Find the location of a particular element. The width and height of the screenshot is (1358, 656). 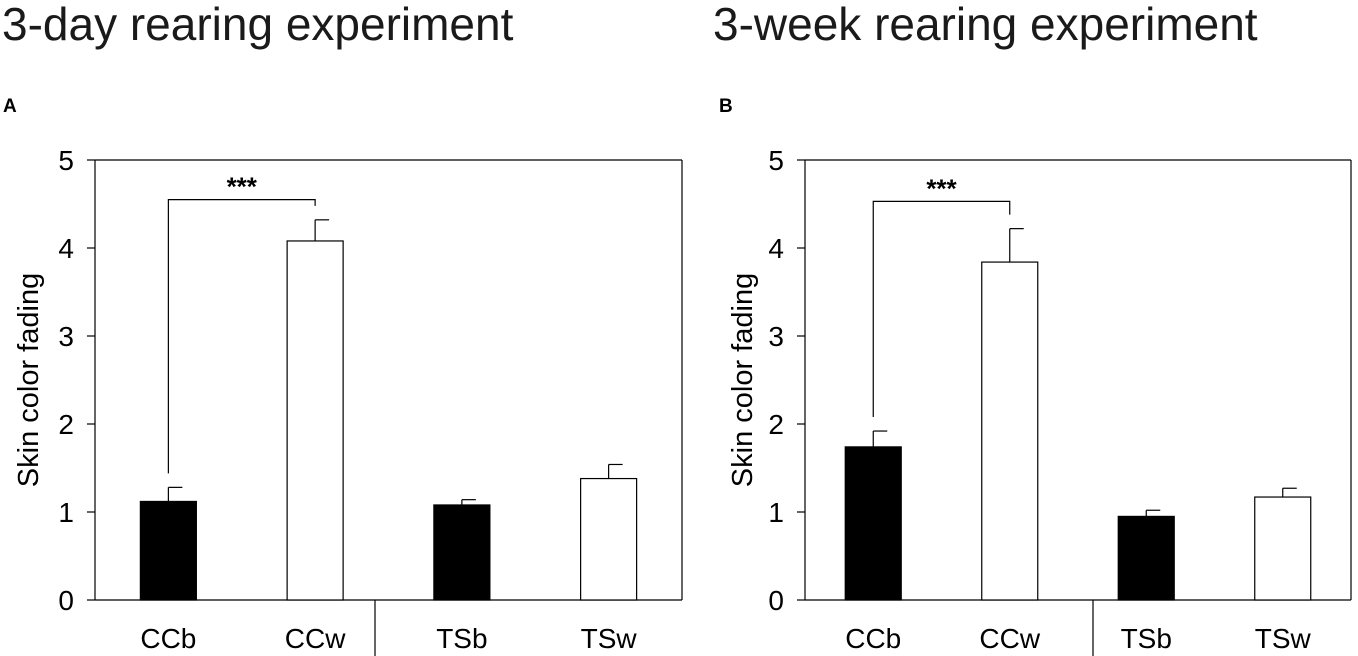

chart-title: 3-week rearing experiment is located at coordinates (985, 25).